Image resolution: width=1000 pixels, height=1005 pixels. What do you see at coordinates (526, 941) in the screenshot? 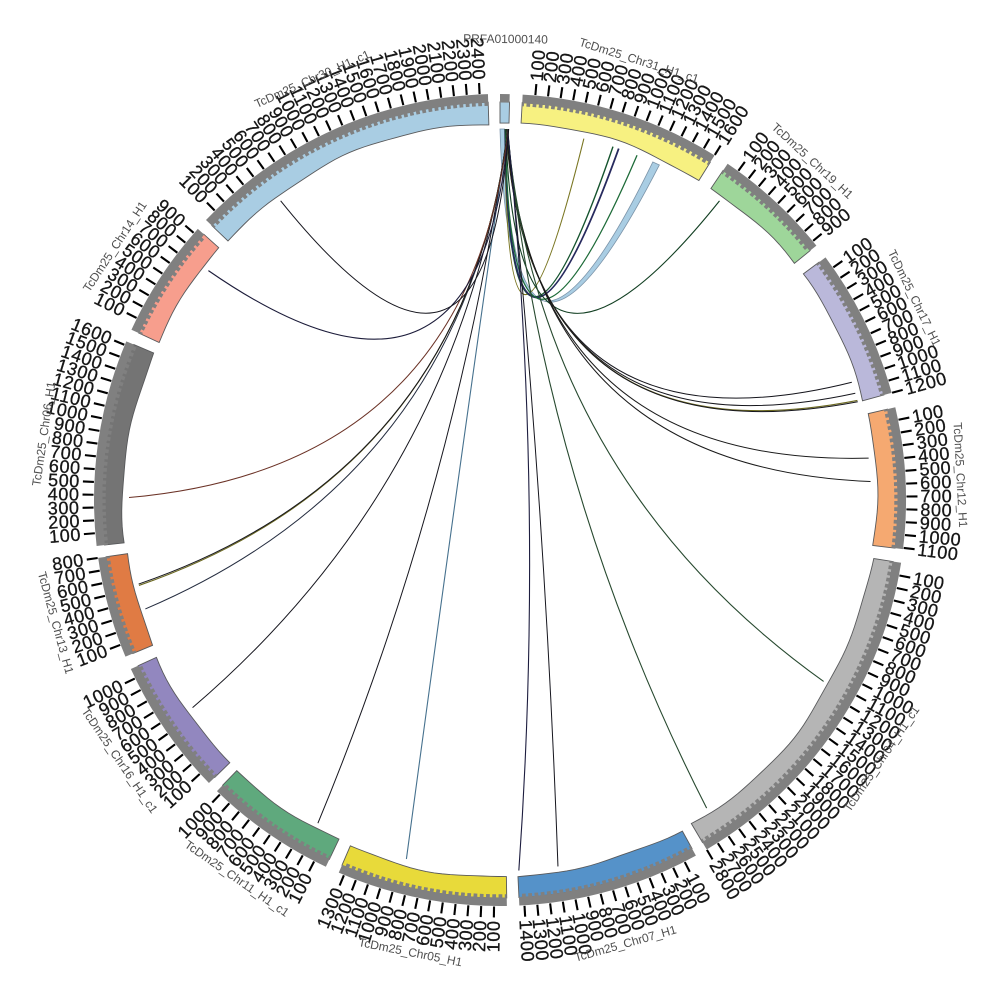
I see `svg-text: 1400` at bounding box center [526, 941].